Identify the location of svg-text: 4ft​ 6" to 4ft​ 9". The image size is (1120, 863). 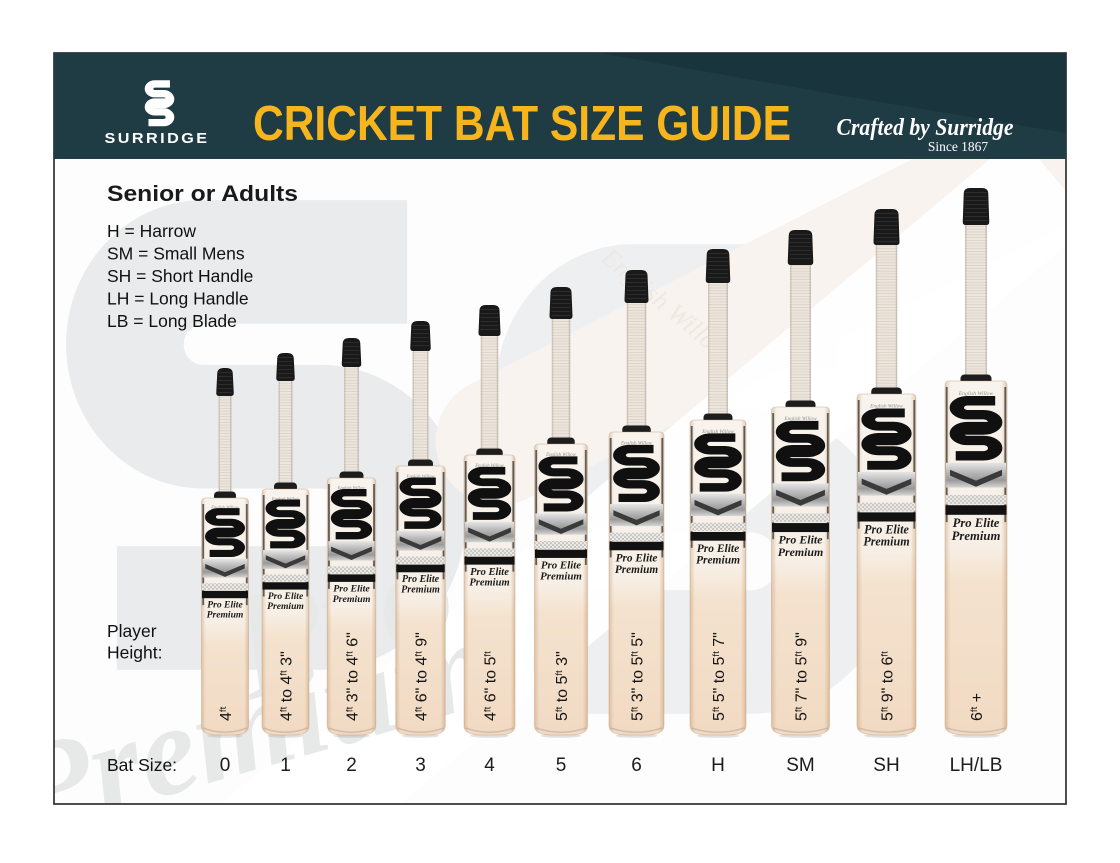
(422, 676).